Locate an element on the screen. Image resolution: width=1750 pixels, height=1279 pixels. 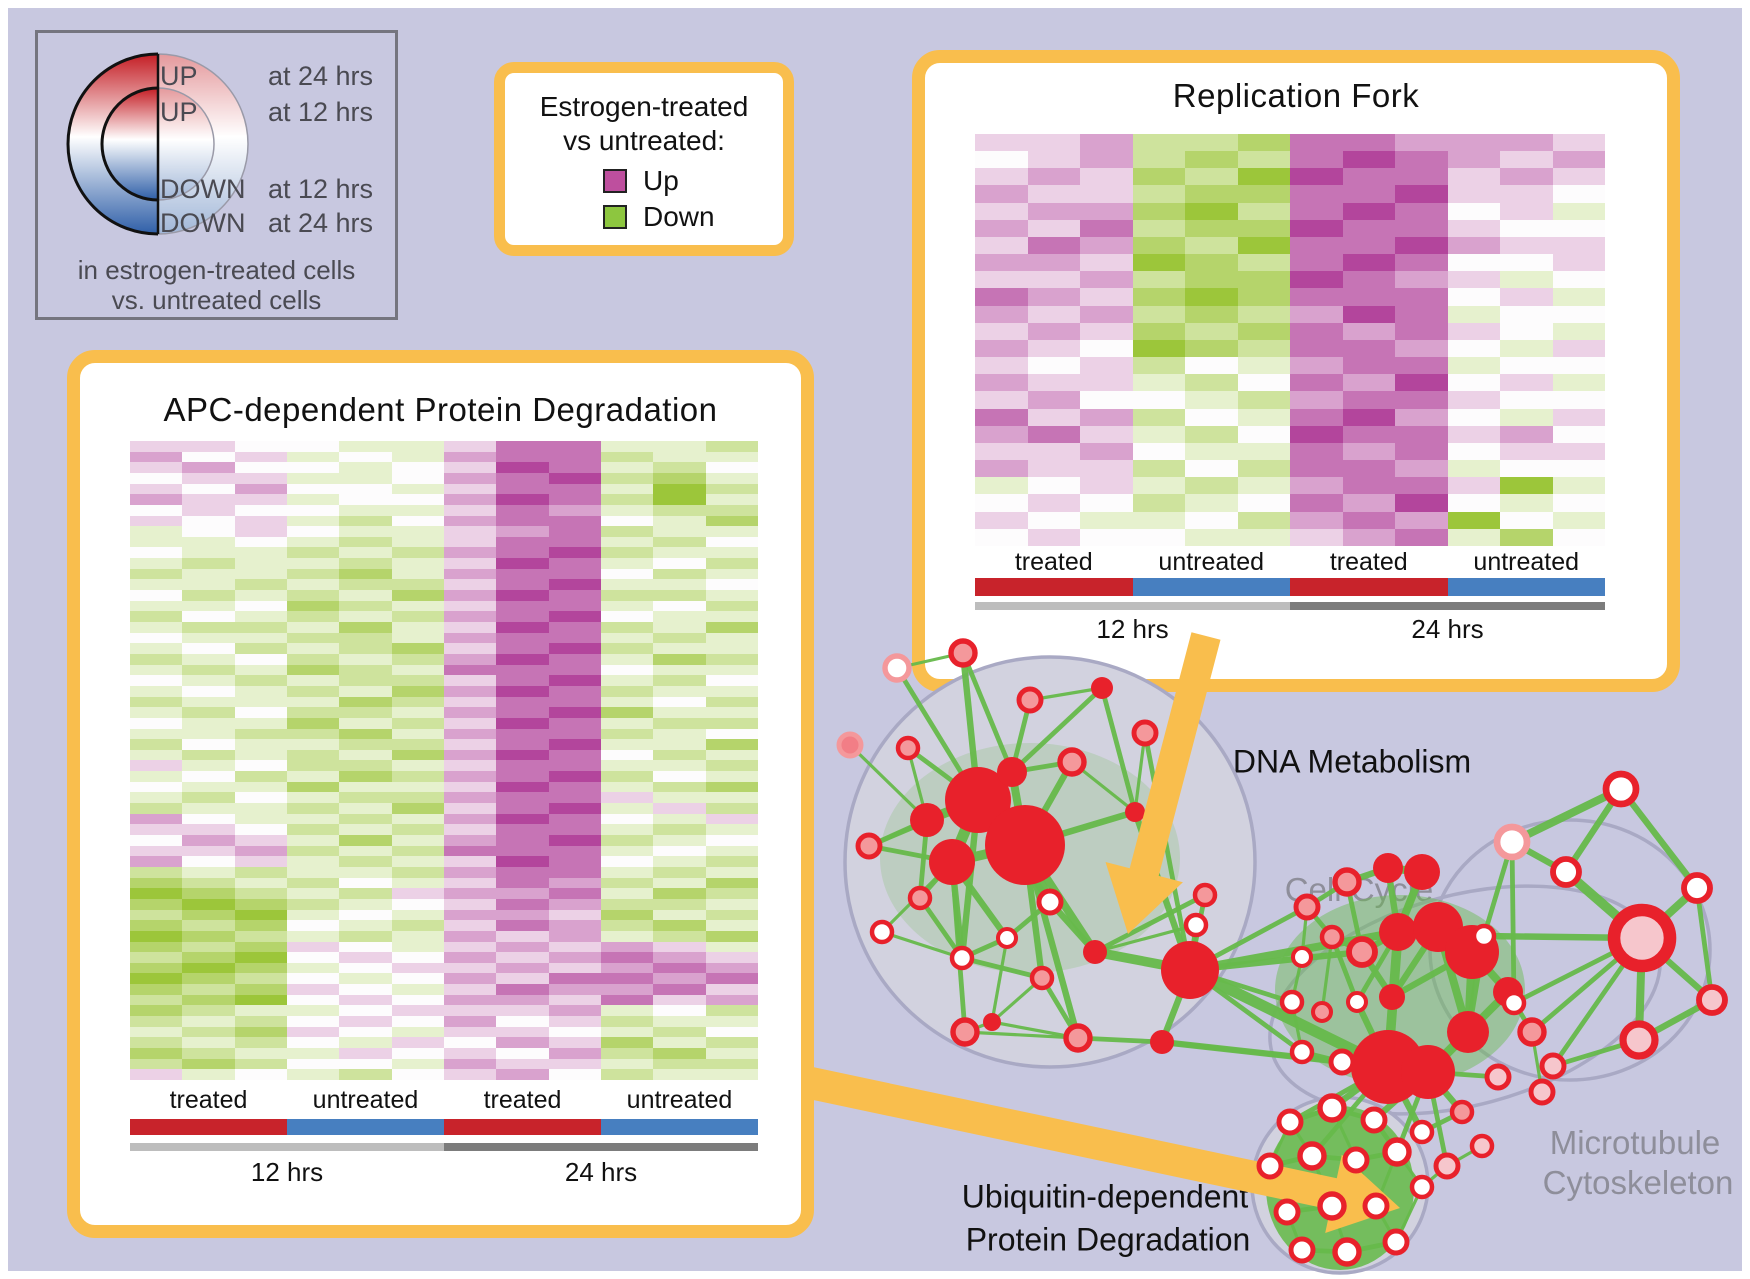
treatment-group-label: treated is located at coordinates (208, 1100).